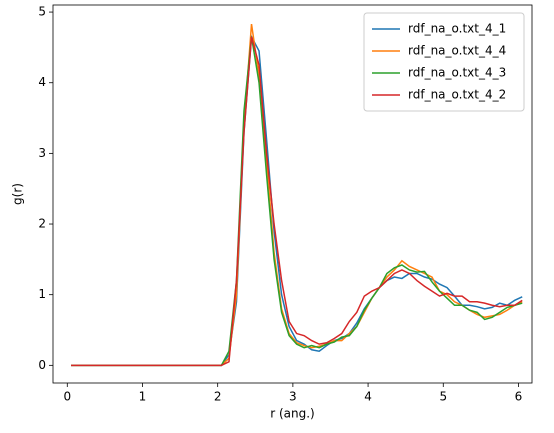 The height and width of the screenshot is (433, 554). Describe the element at coordinates (42, 224) in the screenshot. I see `y-tick-label: 2` at that location.